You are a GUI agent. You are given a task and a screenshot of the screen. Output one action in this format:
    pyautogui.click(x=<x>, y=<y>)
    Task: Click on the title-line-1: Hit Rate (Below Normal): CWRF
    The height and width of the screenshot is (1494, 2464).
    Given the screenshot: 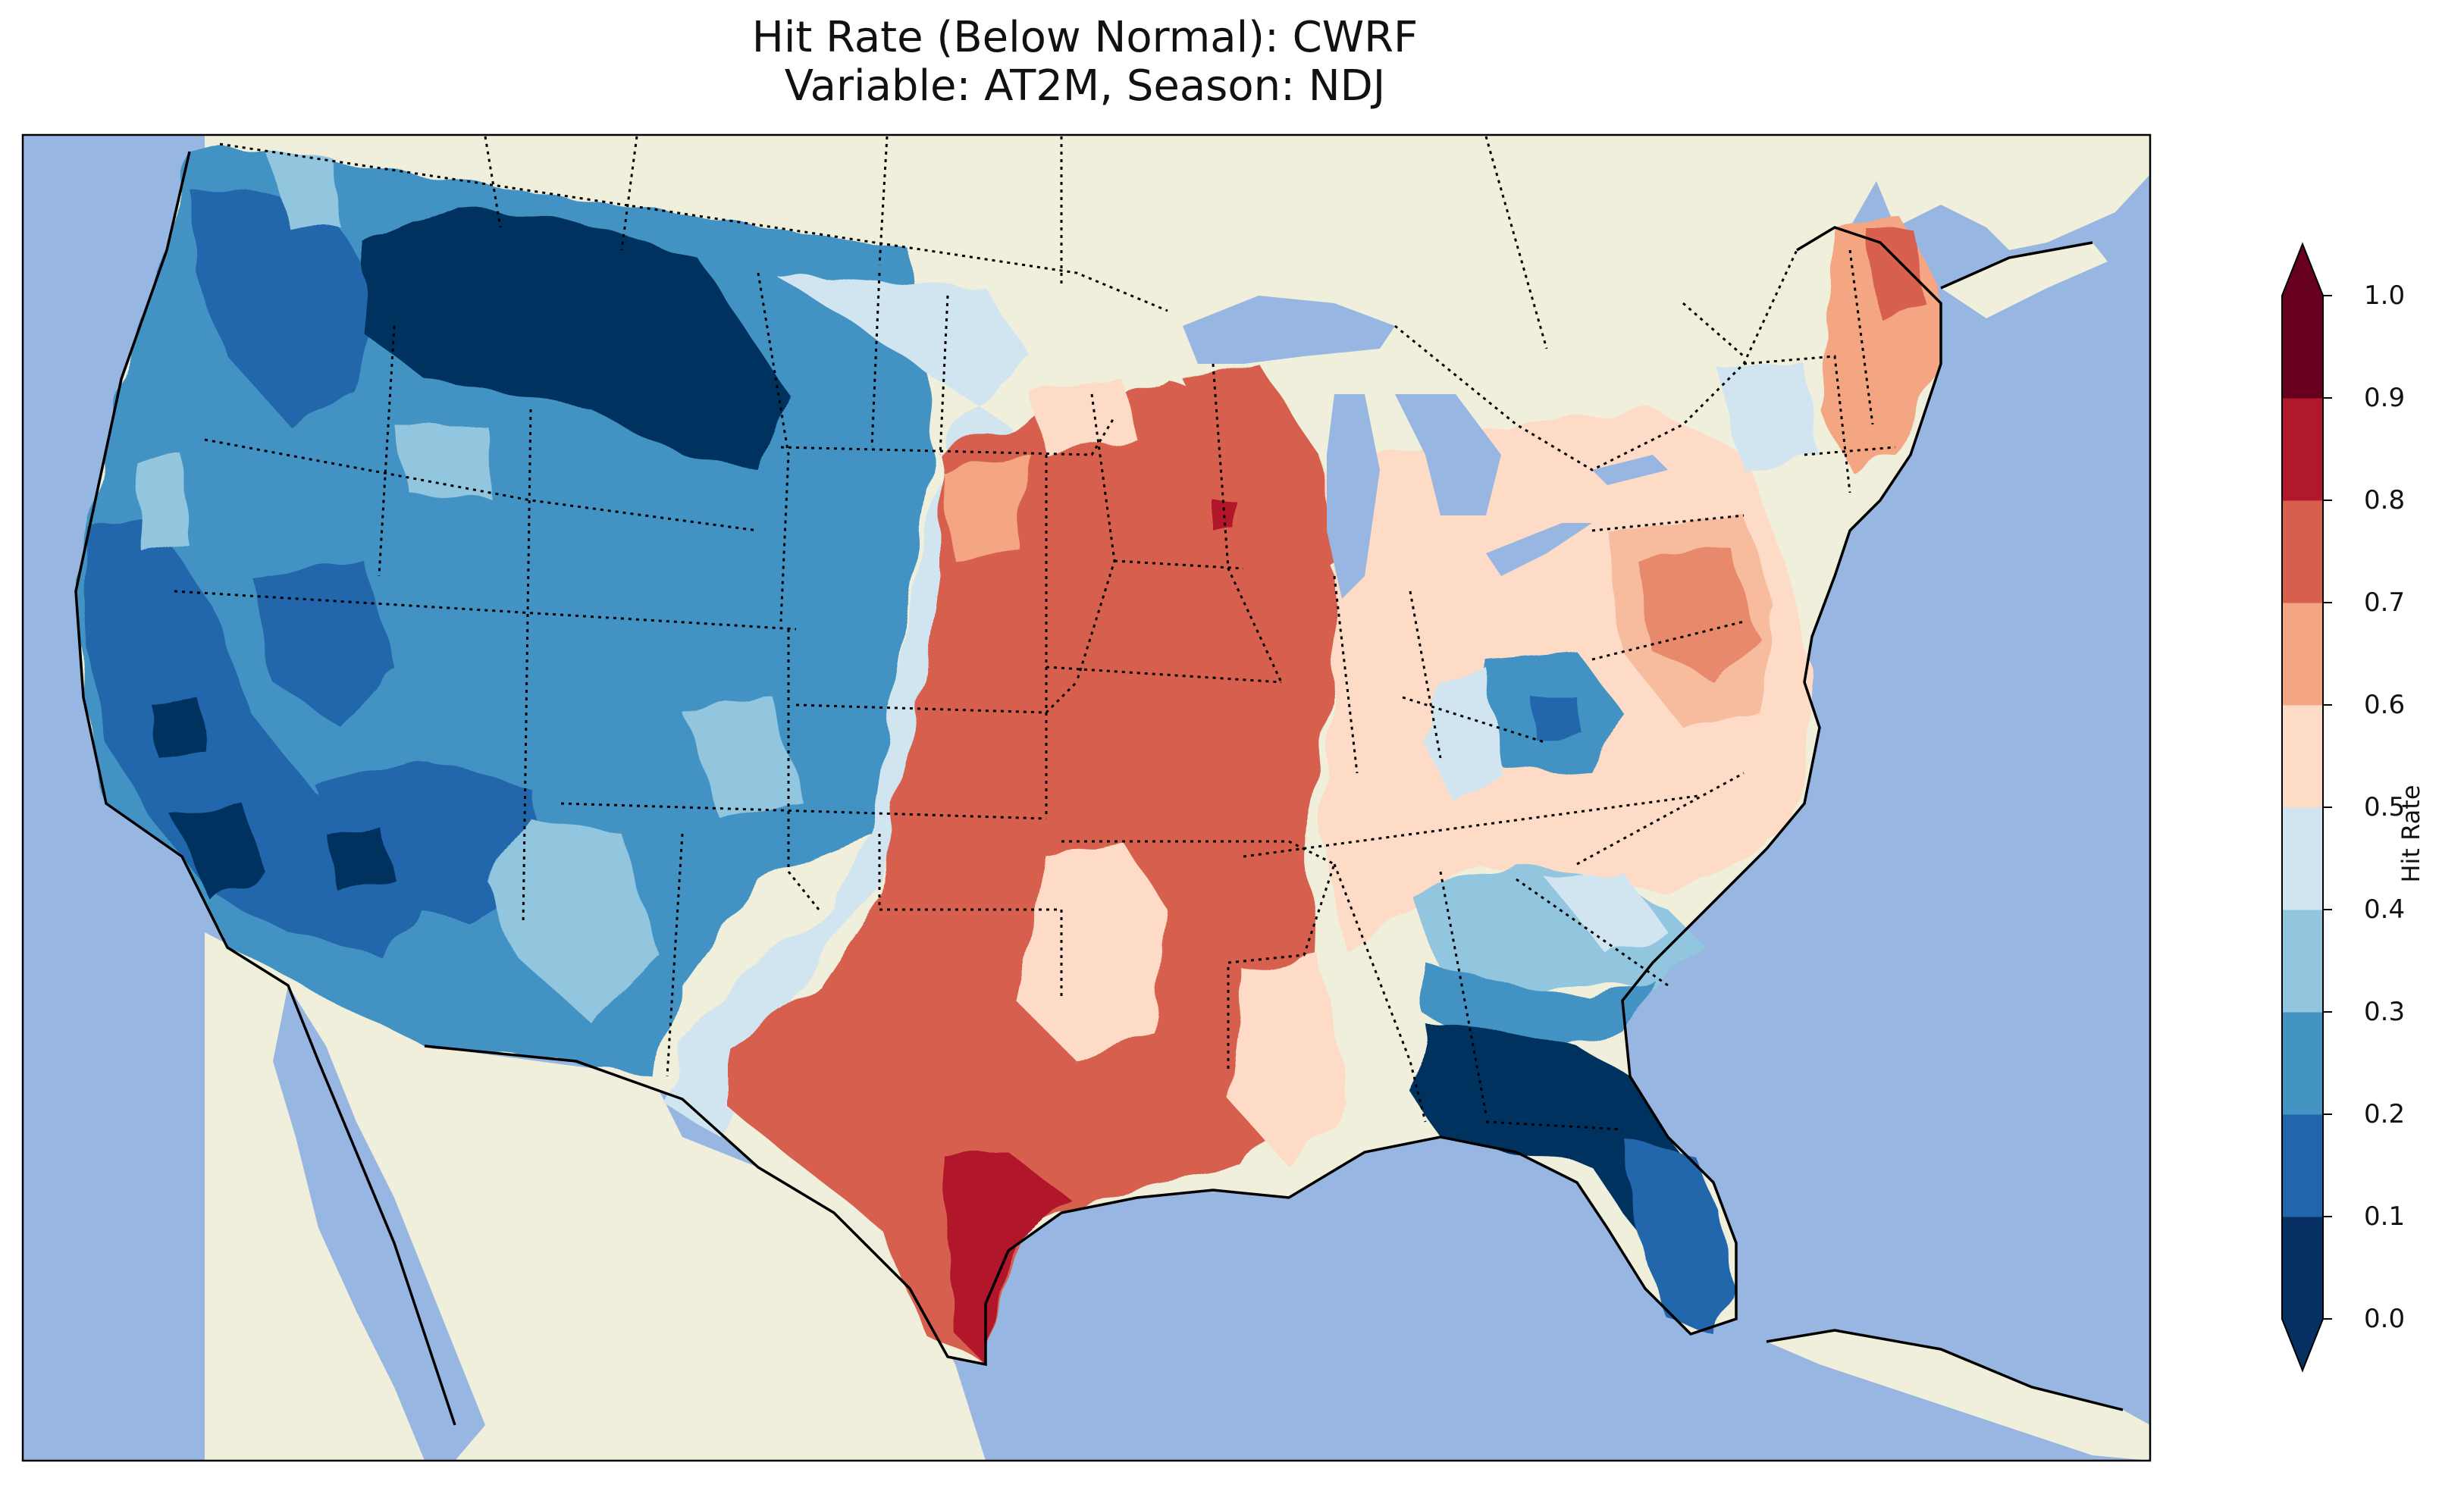 What is the action you would take?
    pyautogui.click(x=1085, y=37)
    